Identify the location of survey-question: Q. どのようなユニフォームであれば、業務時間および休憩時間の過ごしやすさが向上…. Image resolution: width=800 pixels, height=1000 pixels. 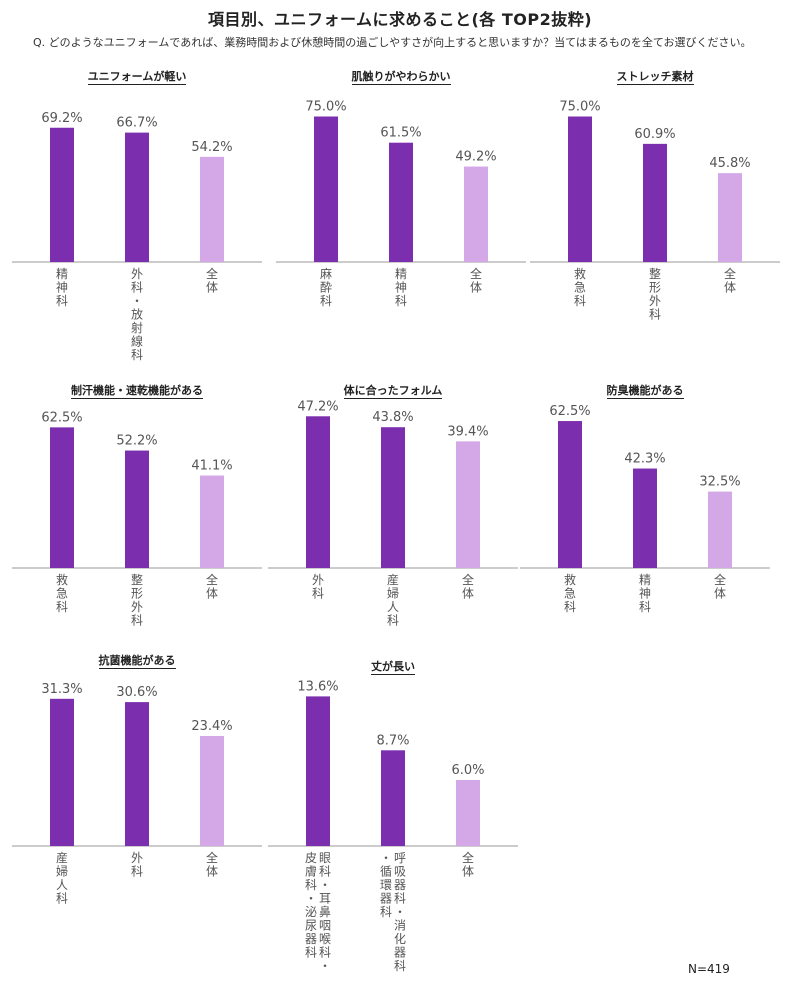
(392, 42).